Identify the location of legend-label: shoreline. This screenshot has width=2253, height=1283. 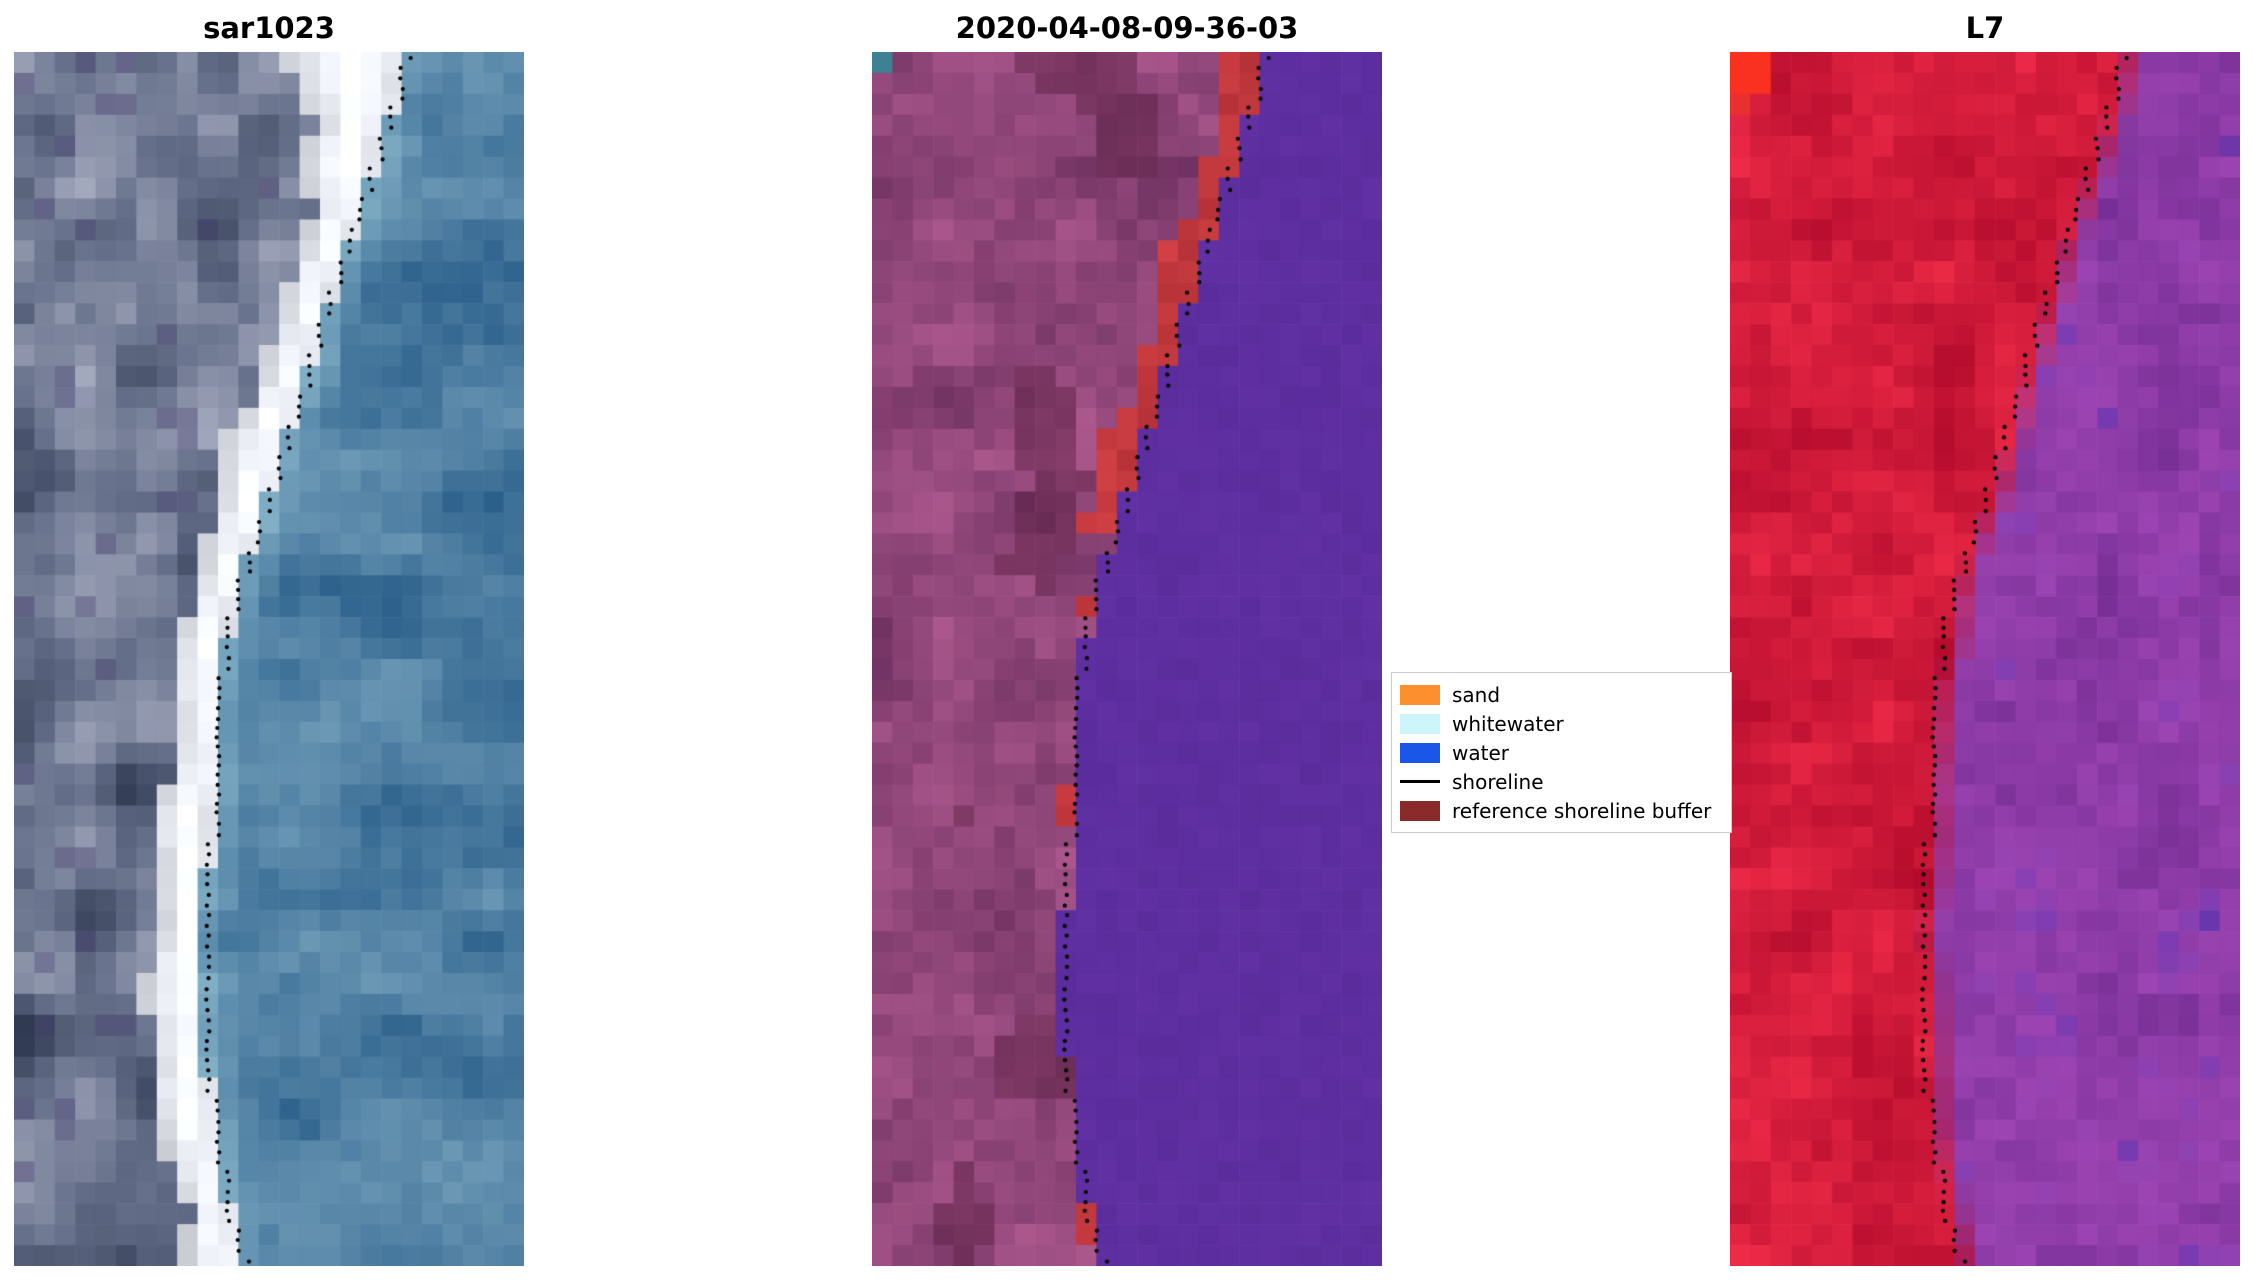
(1498, 781).